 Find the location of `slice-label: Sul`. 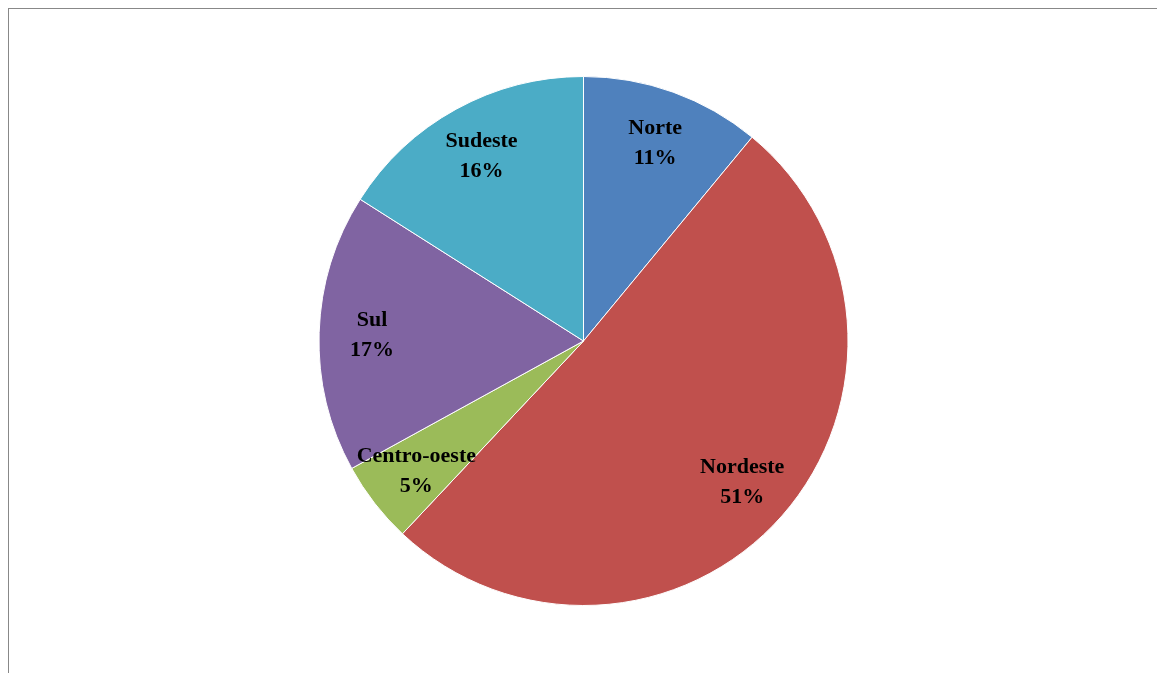

slice-label: Sul is located at coordinates (372, 319).